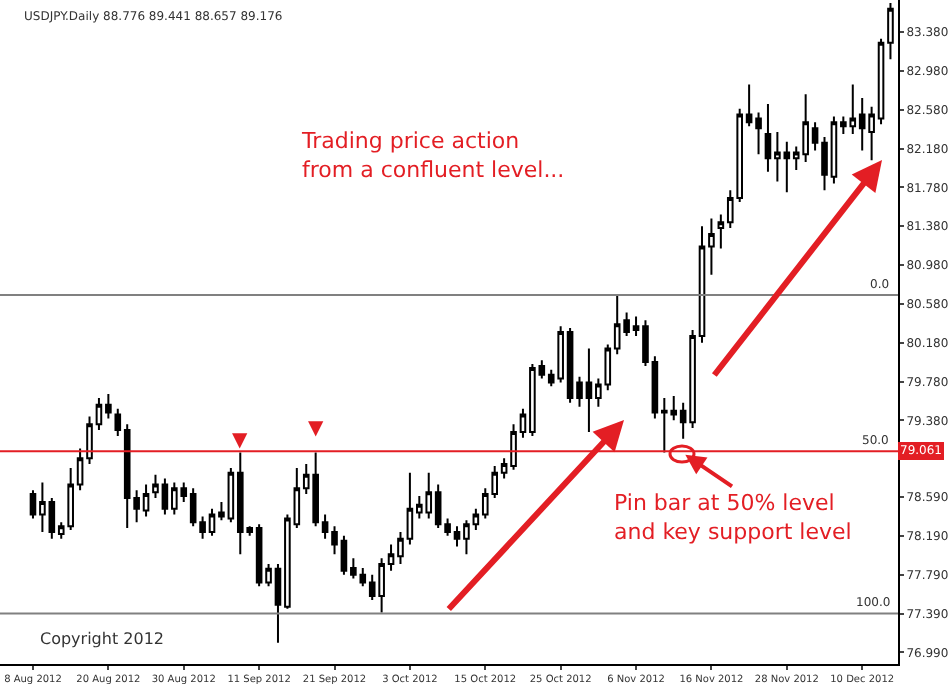  What do you see at coordinates (733, 517) in the screenshot?
I see `annotation: Pin bar at 50% level and key support level` at bounding box center [733, 517].